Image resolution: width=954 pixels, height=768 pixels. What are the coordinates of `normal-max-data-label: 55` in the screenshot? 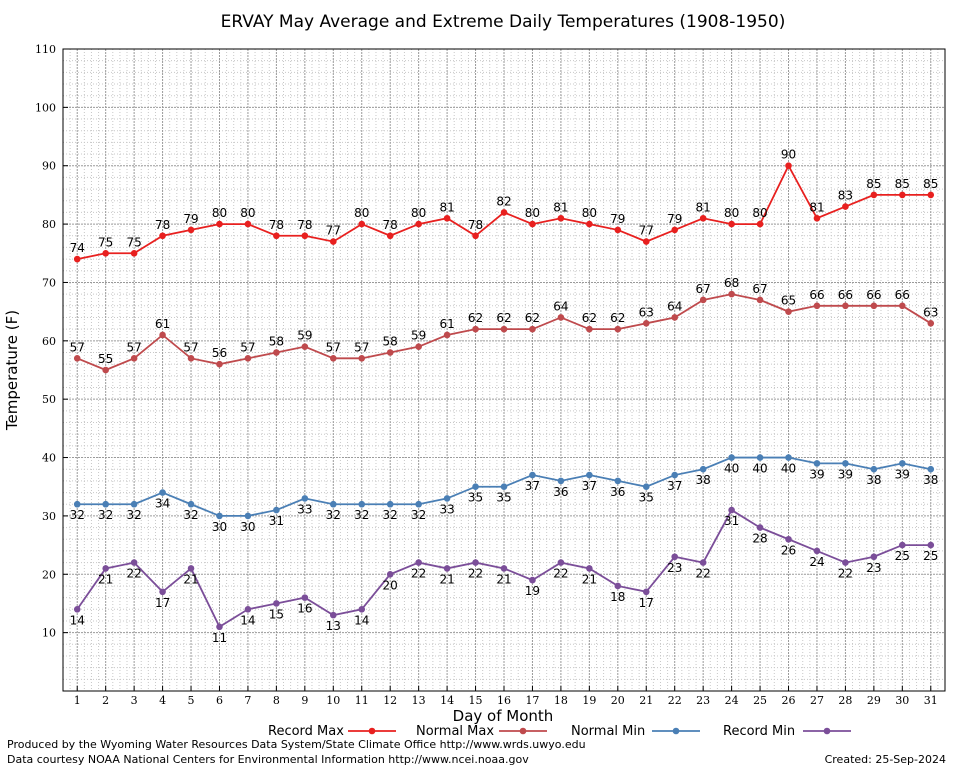 It's located at (105, 359).